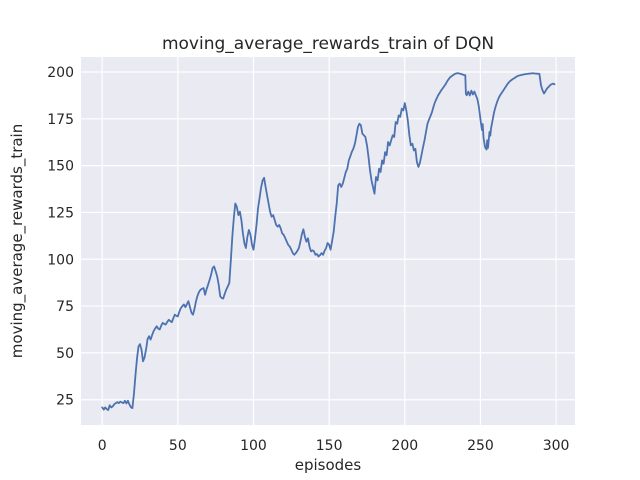 The image size is (640, 480). Describe the element at coordinates (60, 120) in the screenshot. I see `y-tick-label: 175` at that location.